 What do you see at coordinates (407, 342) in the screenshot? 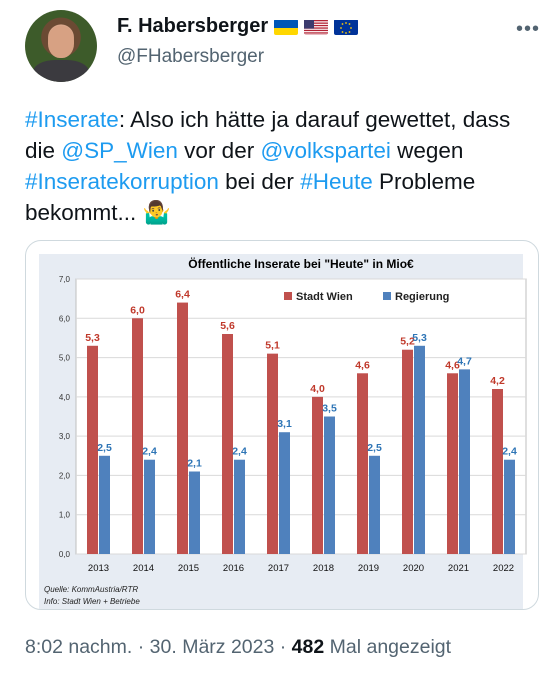
I see `data-label: 5,2` at bounding box center [407, 342].